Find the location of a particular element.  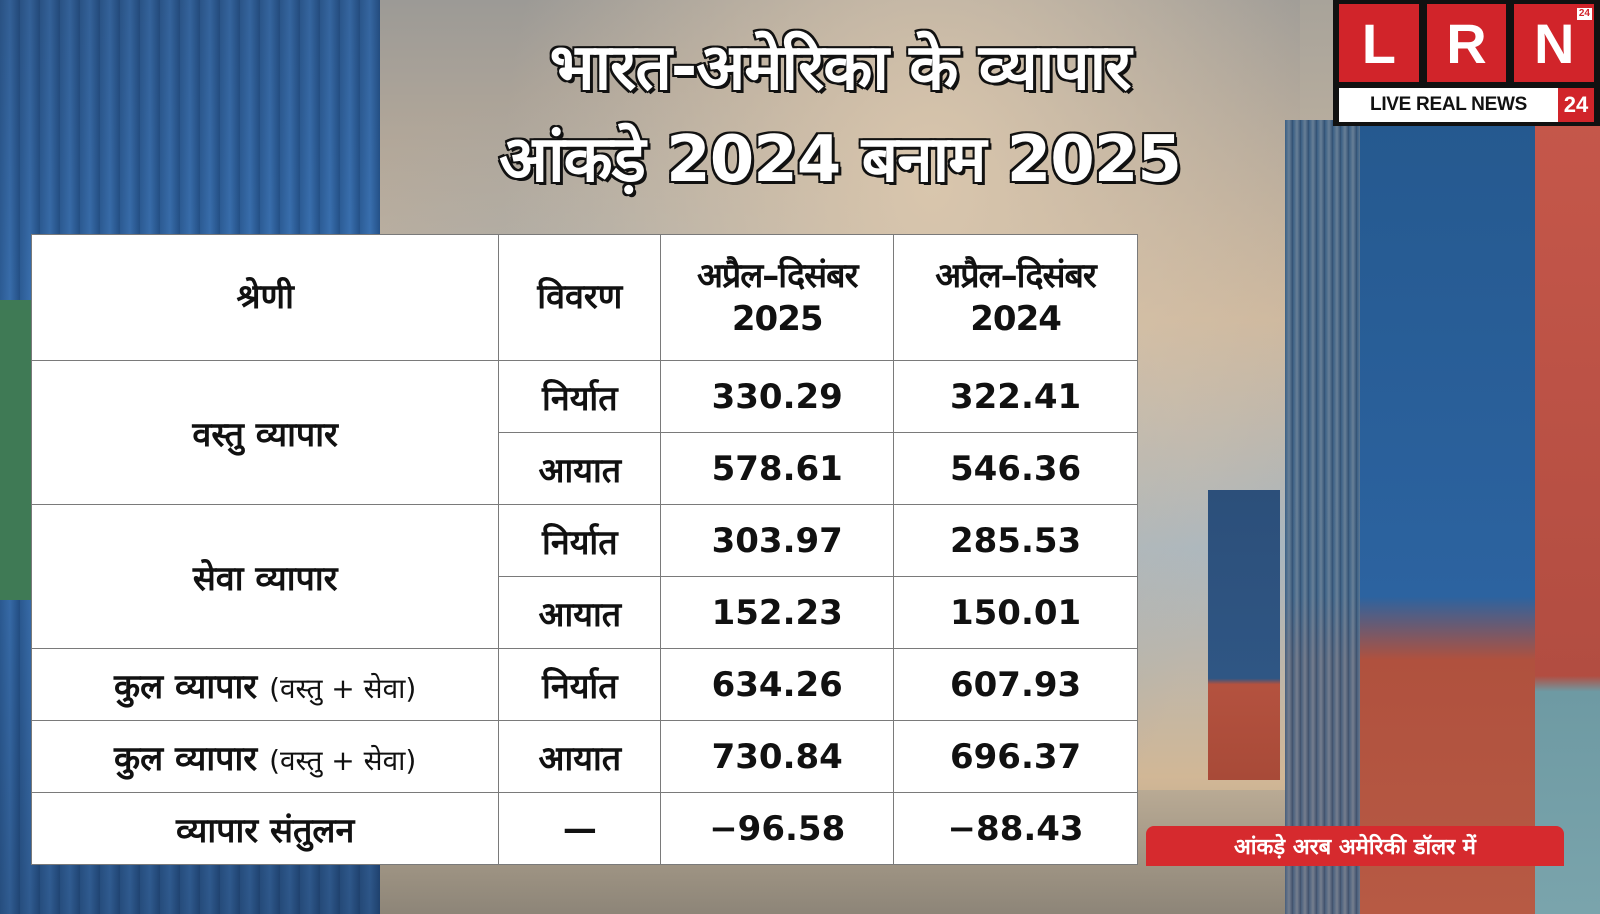

header-2024-year: 2024 is located at coordinates (1016, 318).